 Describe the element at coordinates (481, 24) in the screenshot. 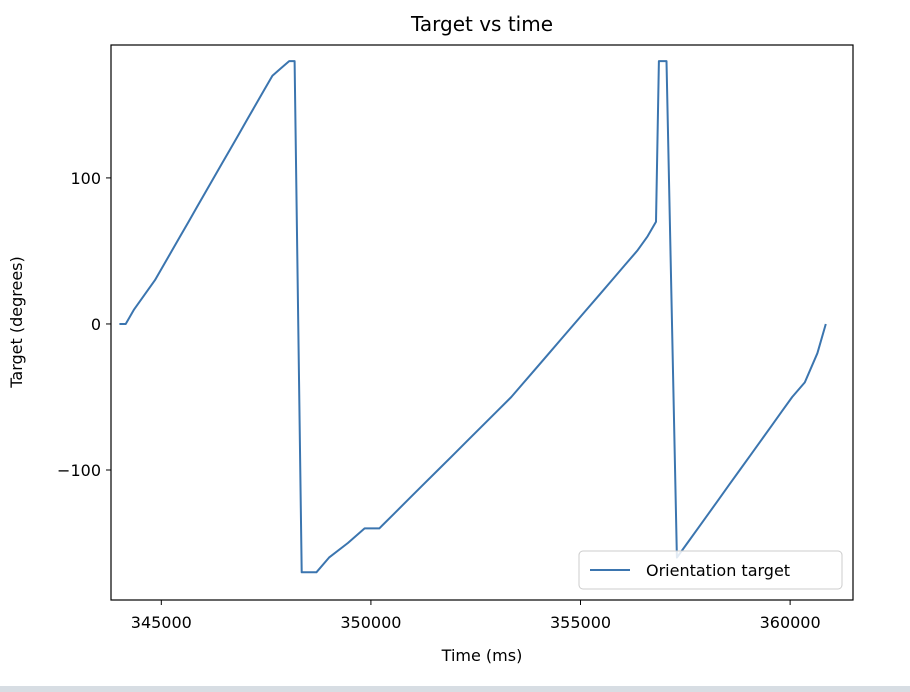

I see `chart-title: Target vs time` at that location.